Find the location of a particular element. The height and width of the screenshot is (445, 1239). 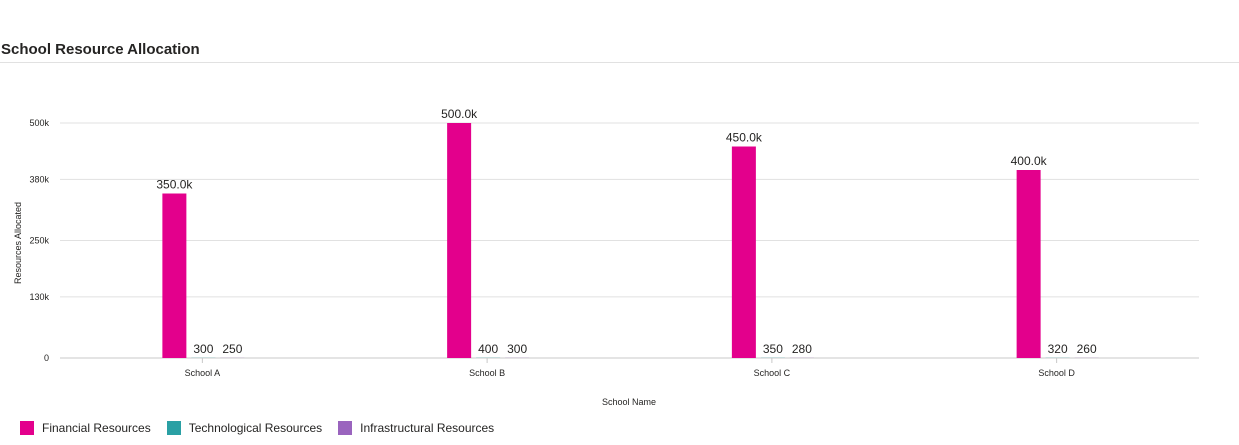

data-label: 320 is located at coordinates (1058, 349).